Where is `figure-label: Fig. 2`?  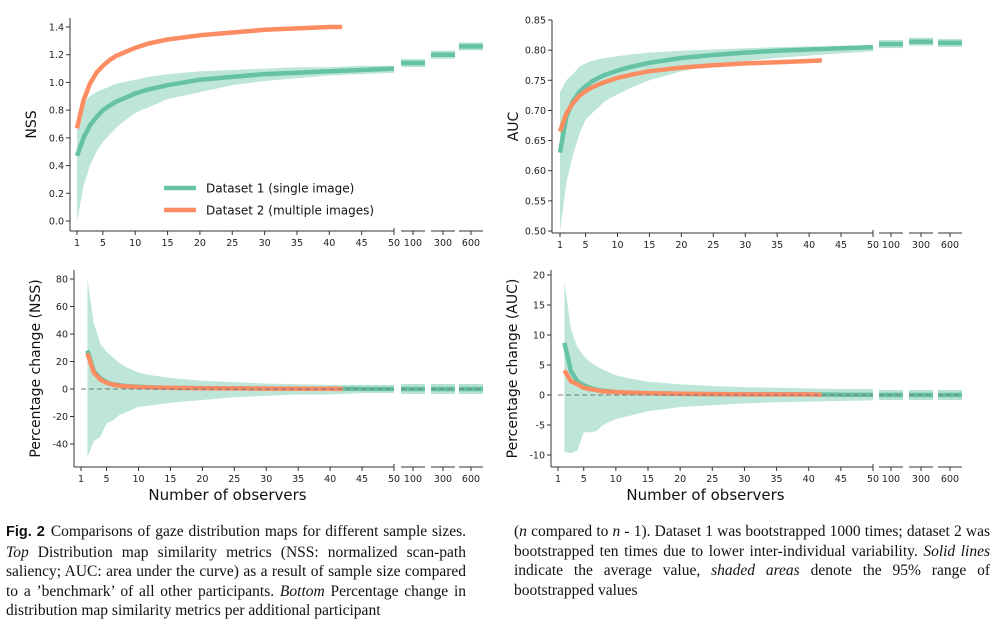 figure-label: Fig. 2 is located at coordinates (25, 532).